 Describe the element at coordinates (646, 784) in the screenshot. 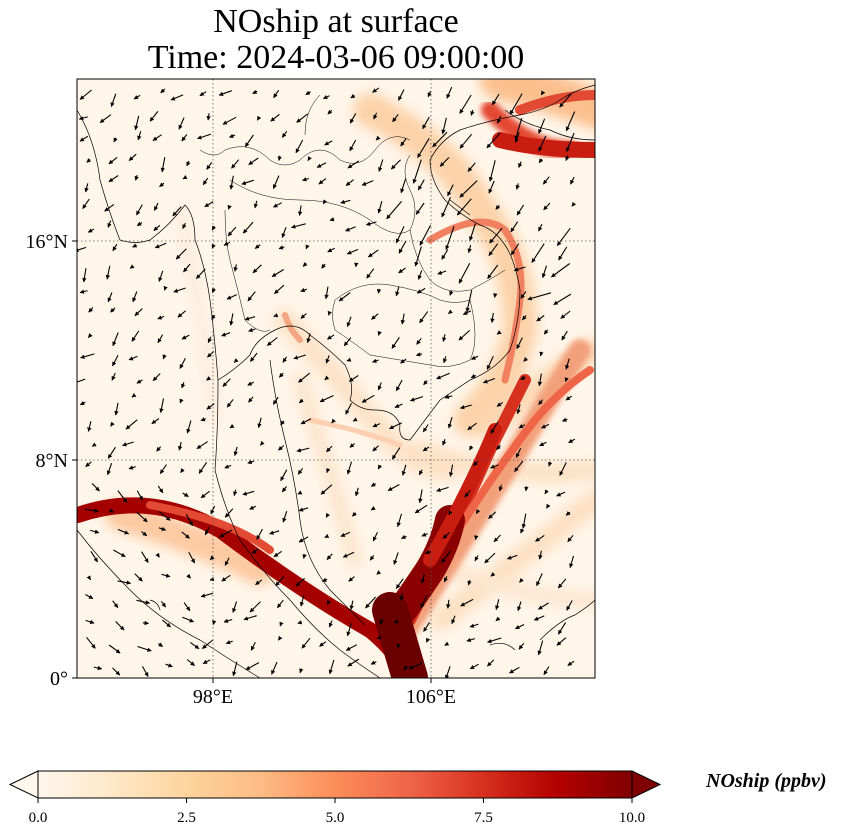

I see `colorbar-extend-max` at that location.